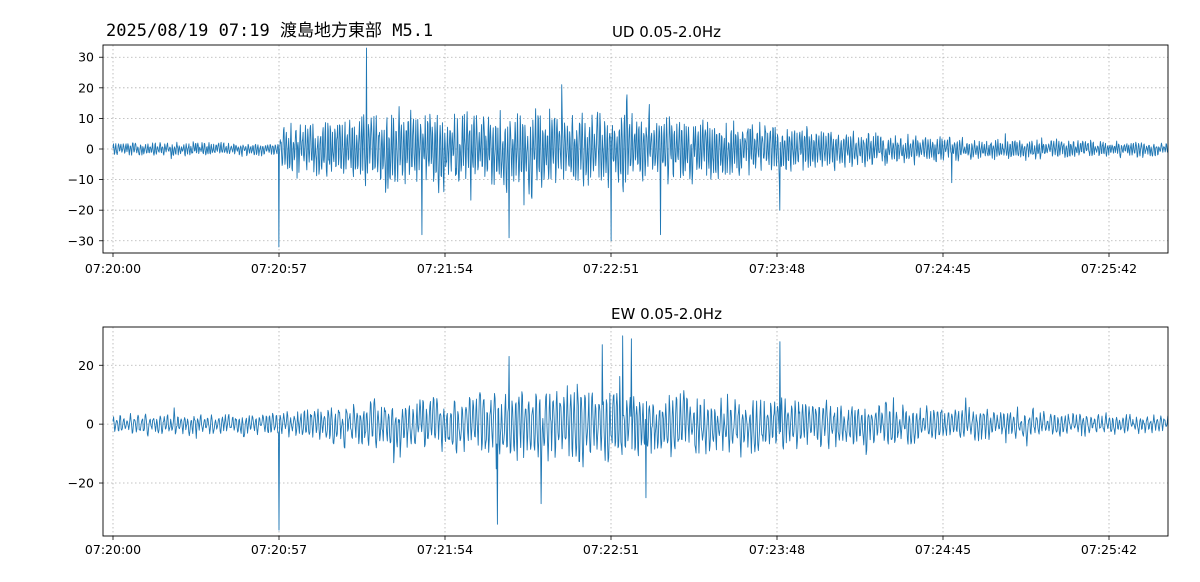 This screenshot has height=582, width=1200. What do you see at coordinates (666, 32) in the screenshot?
I see `ud-panel-title: UD 0.05-2.0Hz` at bounding box center [666, 32].